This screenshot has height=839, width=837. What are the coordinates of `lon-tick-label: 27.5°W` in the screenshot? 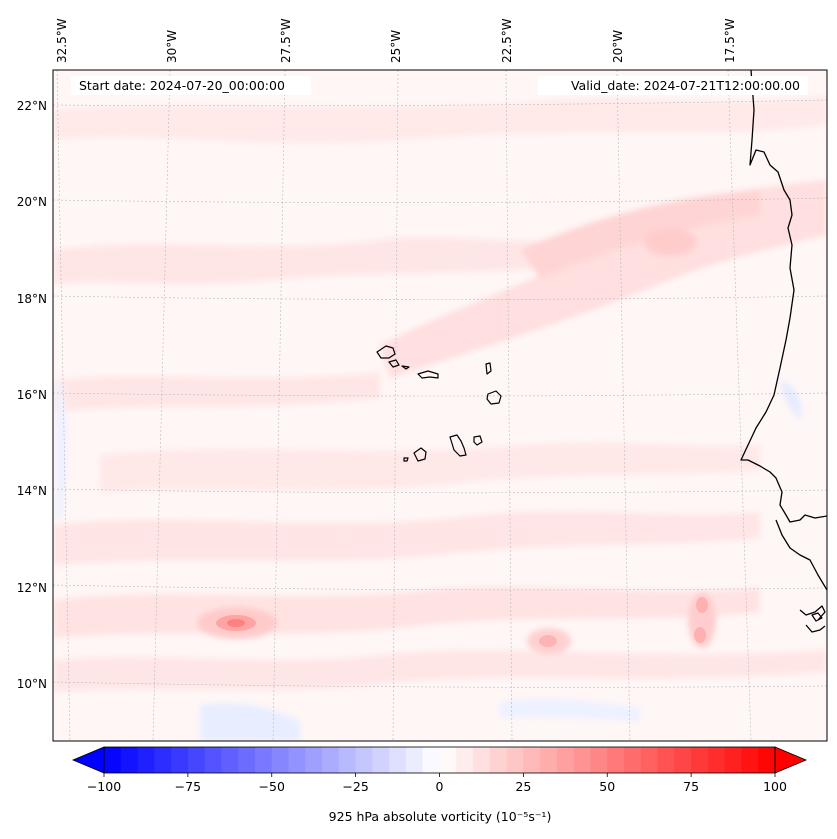 It's located at (286, 40).